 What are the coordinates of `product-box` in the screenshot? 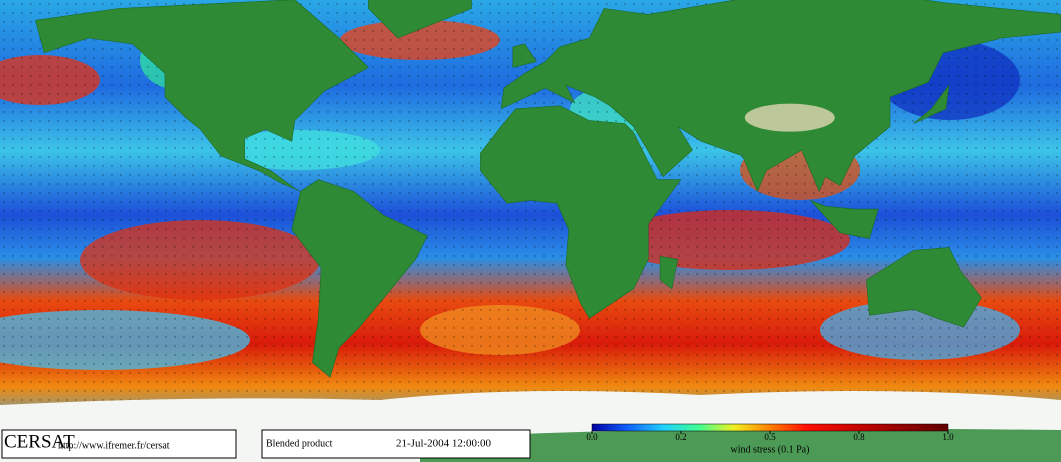 It's located at (396, 444).